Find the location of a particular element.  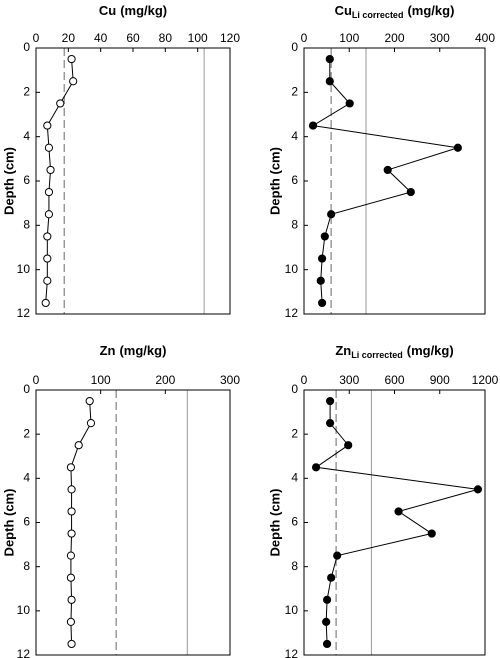

x-tick-label: 400 is located at coordinates (485, 38).